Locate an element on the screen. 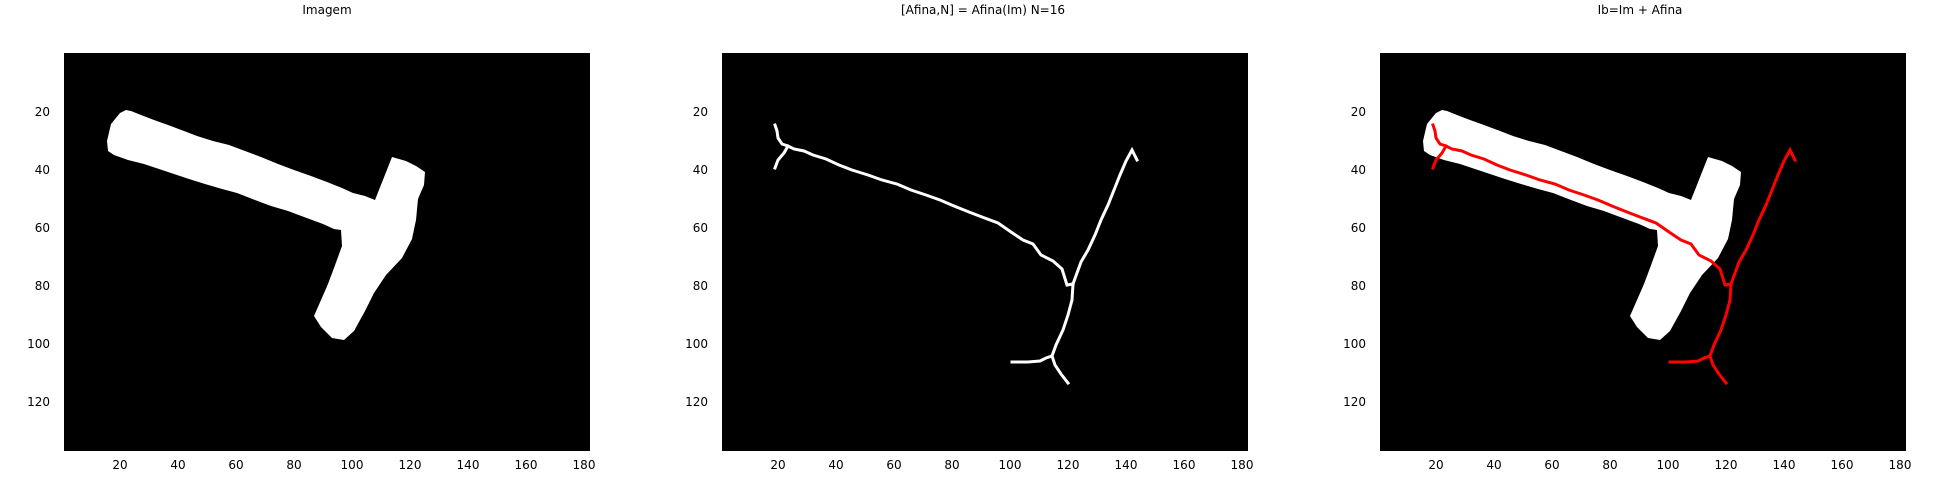  skeleton-overlay is located at coordinates (1614, 254).